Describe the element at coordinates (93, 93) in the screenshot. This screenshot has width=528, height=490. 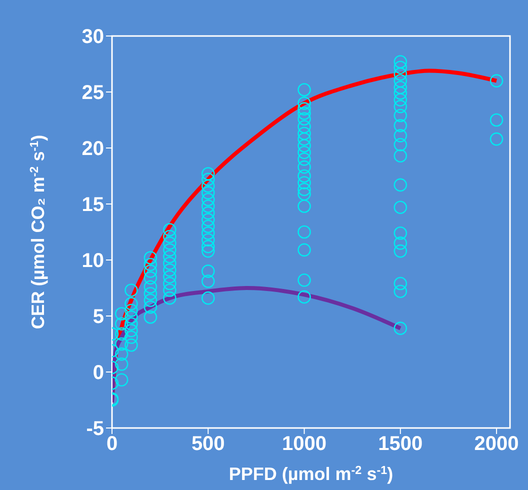
I see `y-tick-label: 25` at that location.